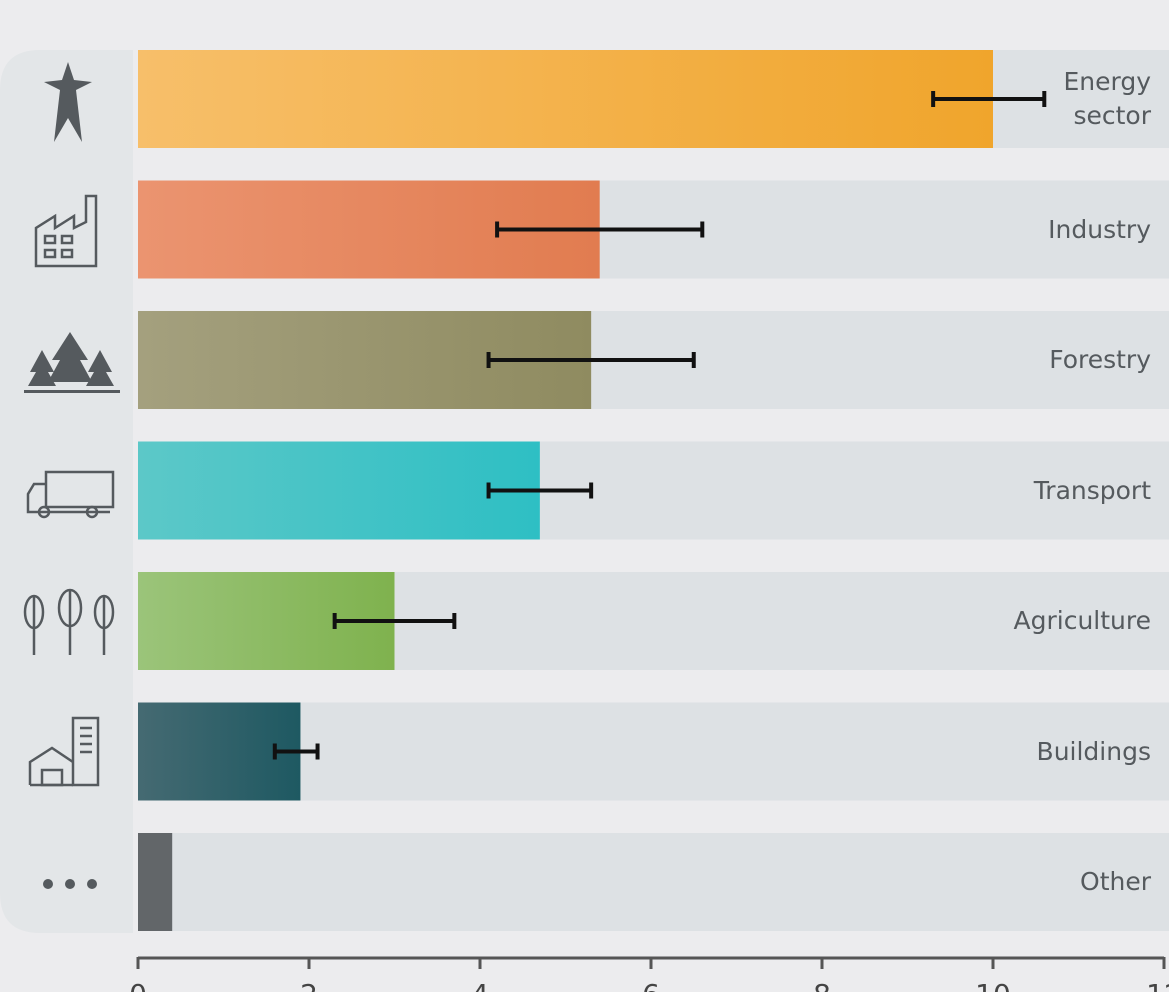 The width and height of the screenshot is (1169, 992). I want to click on category-label: Buildings, so click(1093, 751).